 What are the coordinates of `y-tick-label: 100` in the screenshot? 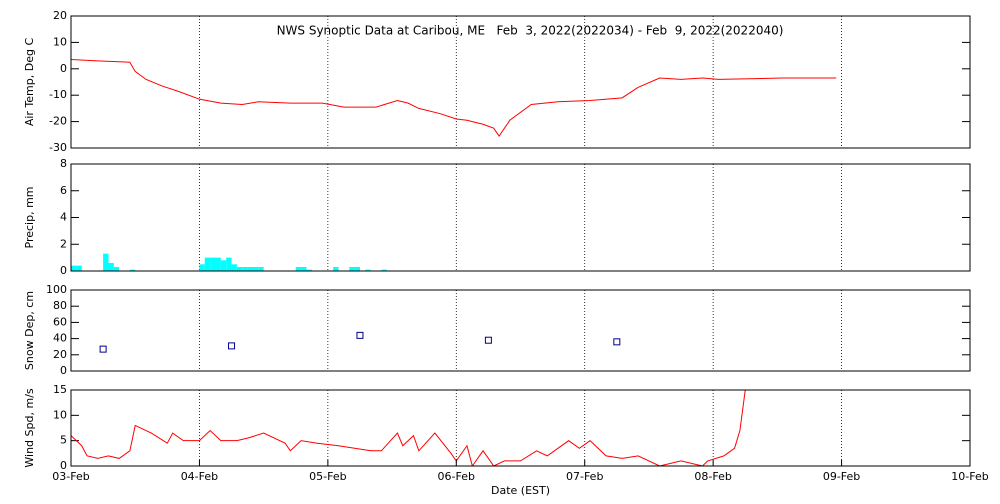 It's located at (56, 289).